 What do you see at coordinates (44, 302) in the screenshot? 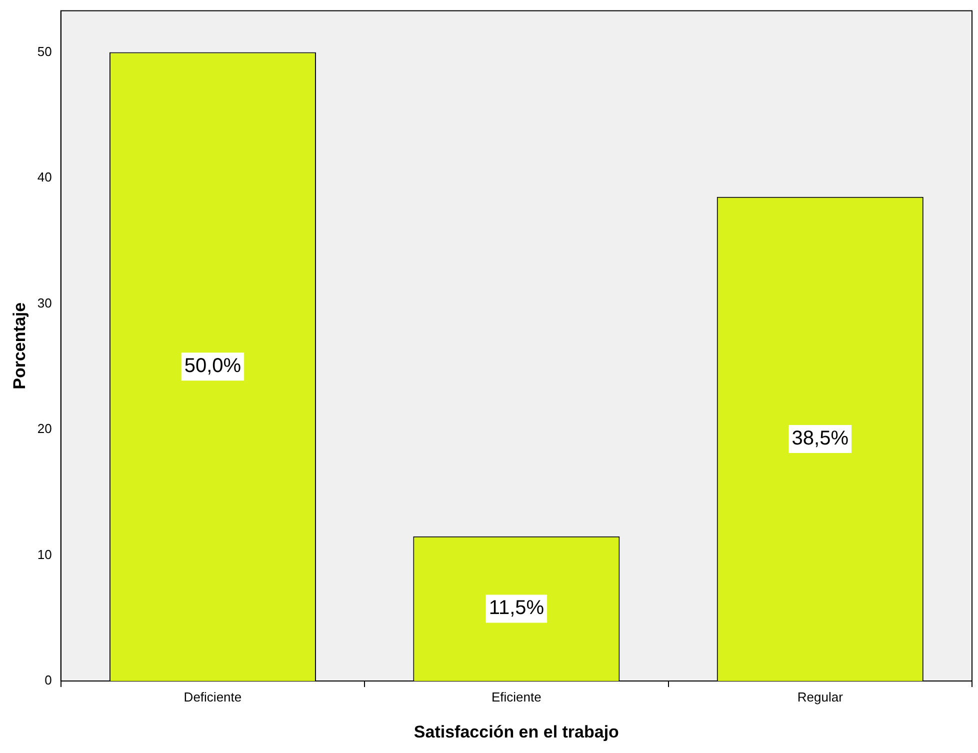
I see `y-tick-label: 30` at bounding box center [44, 302].